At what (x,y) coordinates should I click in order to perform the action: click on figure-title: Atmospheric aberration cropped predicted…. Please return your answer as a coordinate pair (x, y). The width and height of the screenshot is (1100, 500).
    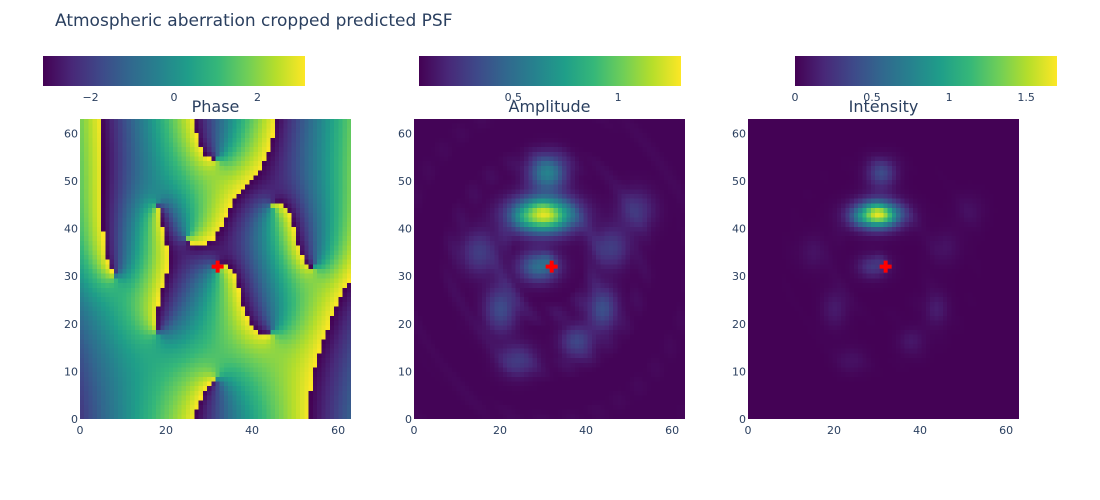
    Looking at the image, I should click on (254, 21).